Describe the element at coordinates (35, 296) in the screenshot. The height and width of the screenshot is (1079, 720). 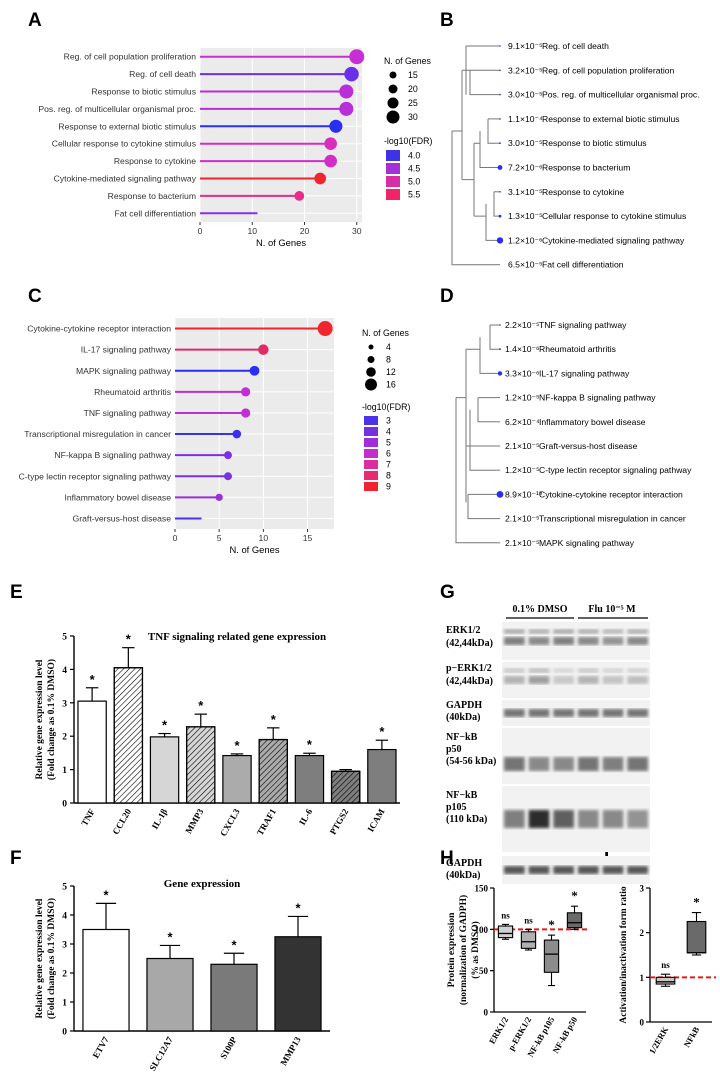
I see `panel-label-c: C` at that location.